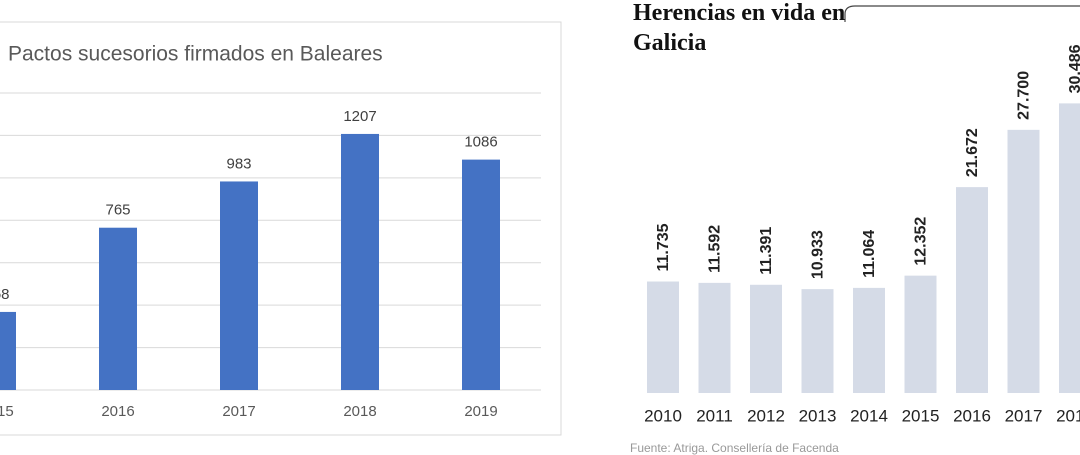  Describe the element at coordinates (734, 448) in the screenshot. I see `source-note: Fuente: Atriga. Consellería de Facenda` at that location.